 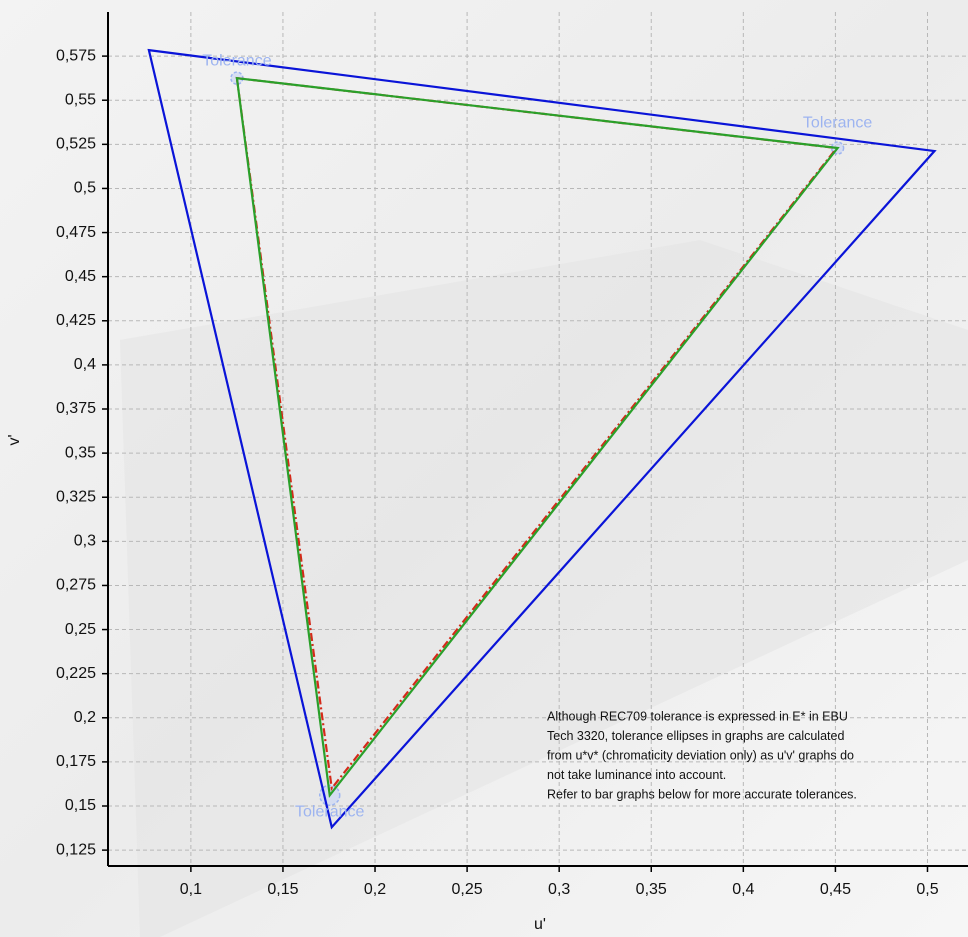 What do you see at coordinates (743, 889) in the screenshot?
I see `x-tick-label: 0,4` at bounding box center [743, 889].